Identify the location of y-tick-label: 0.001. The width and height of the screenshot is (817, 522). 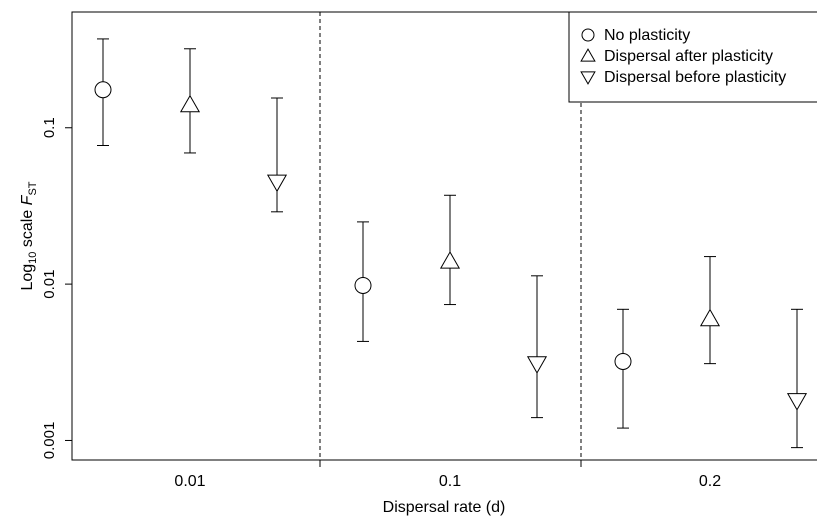
(49, 441).